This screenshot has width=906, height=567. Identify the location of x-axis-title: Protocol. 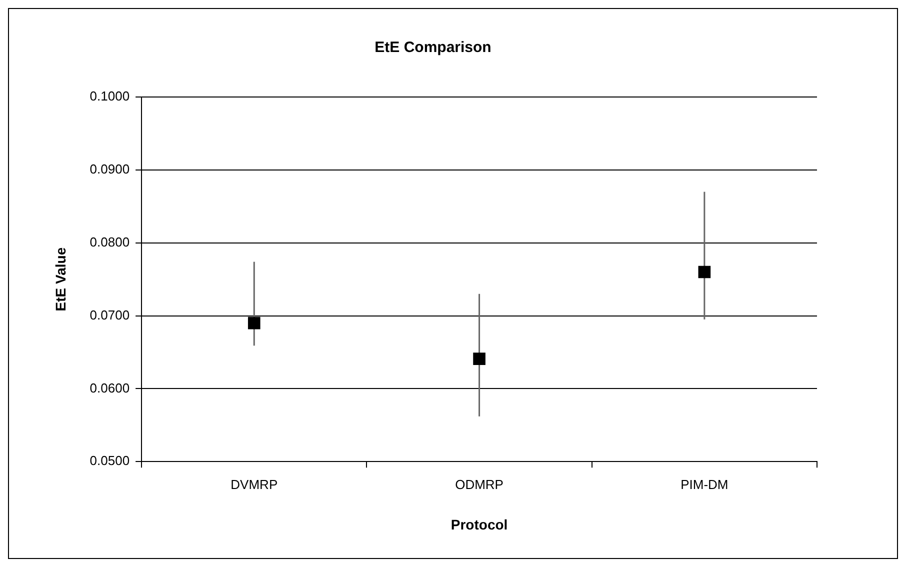
(479, 524).